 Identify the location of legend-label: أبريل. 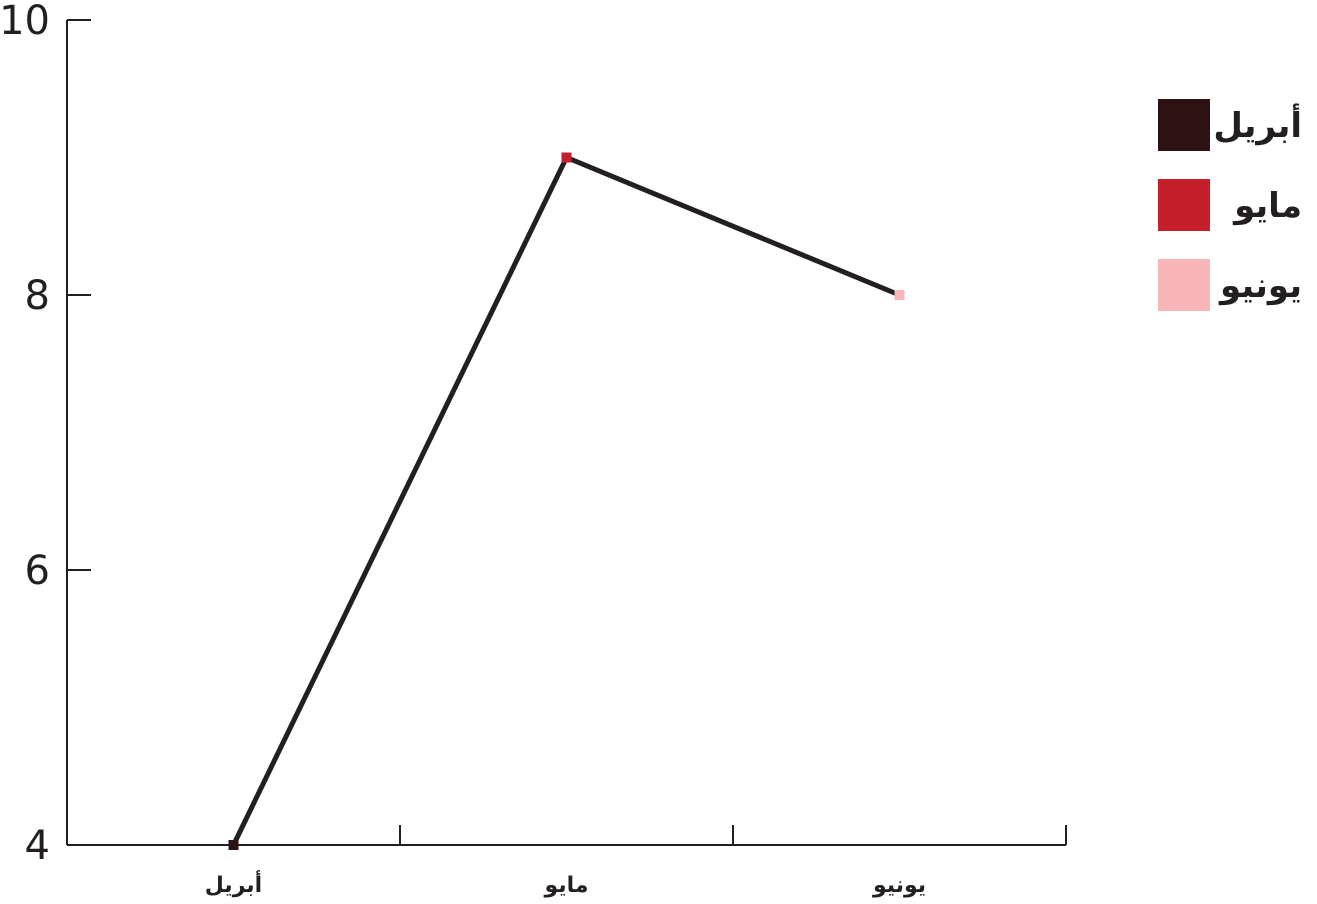
(1257, 124).